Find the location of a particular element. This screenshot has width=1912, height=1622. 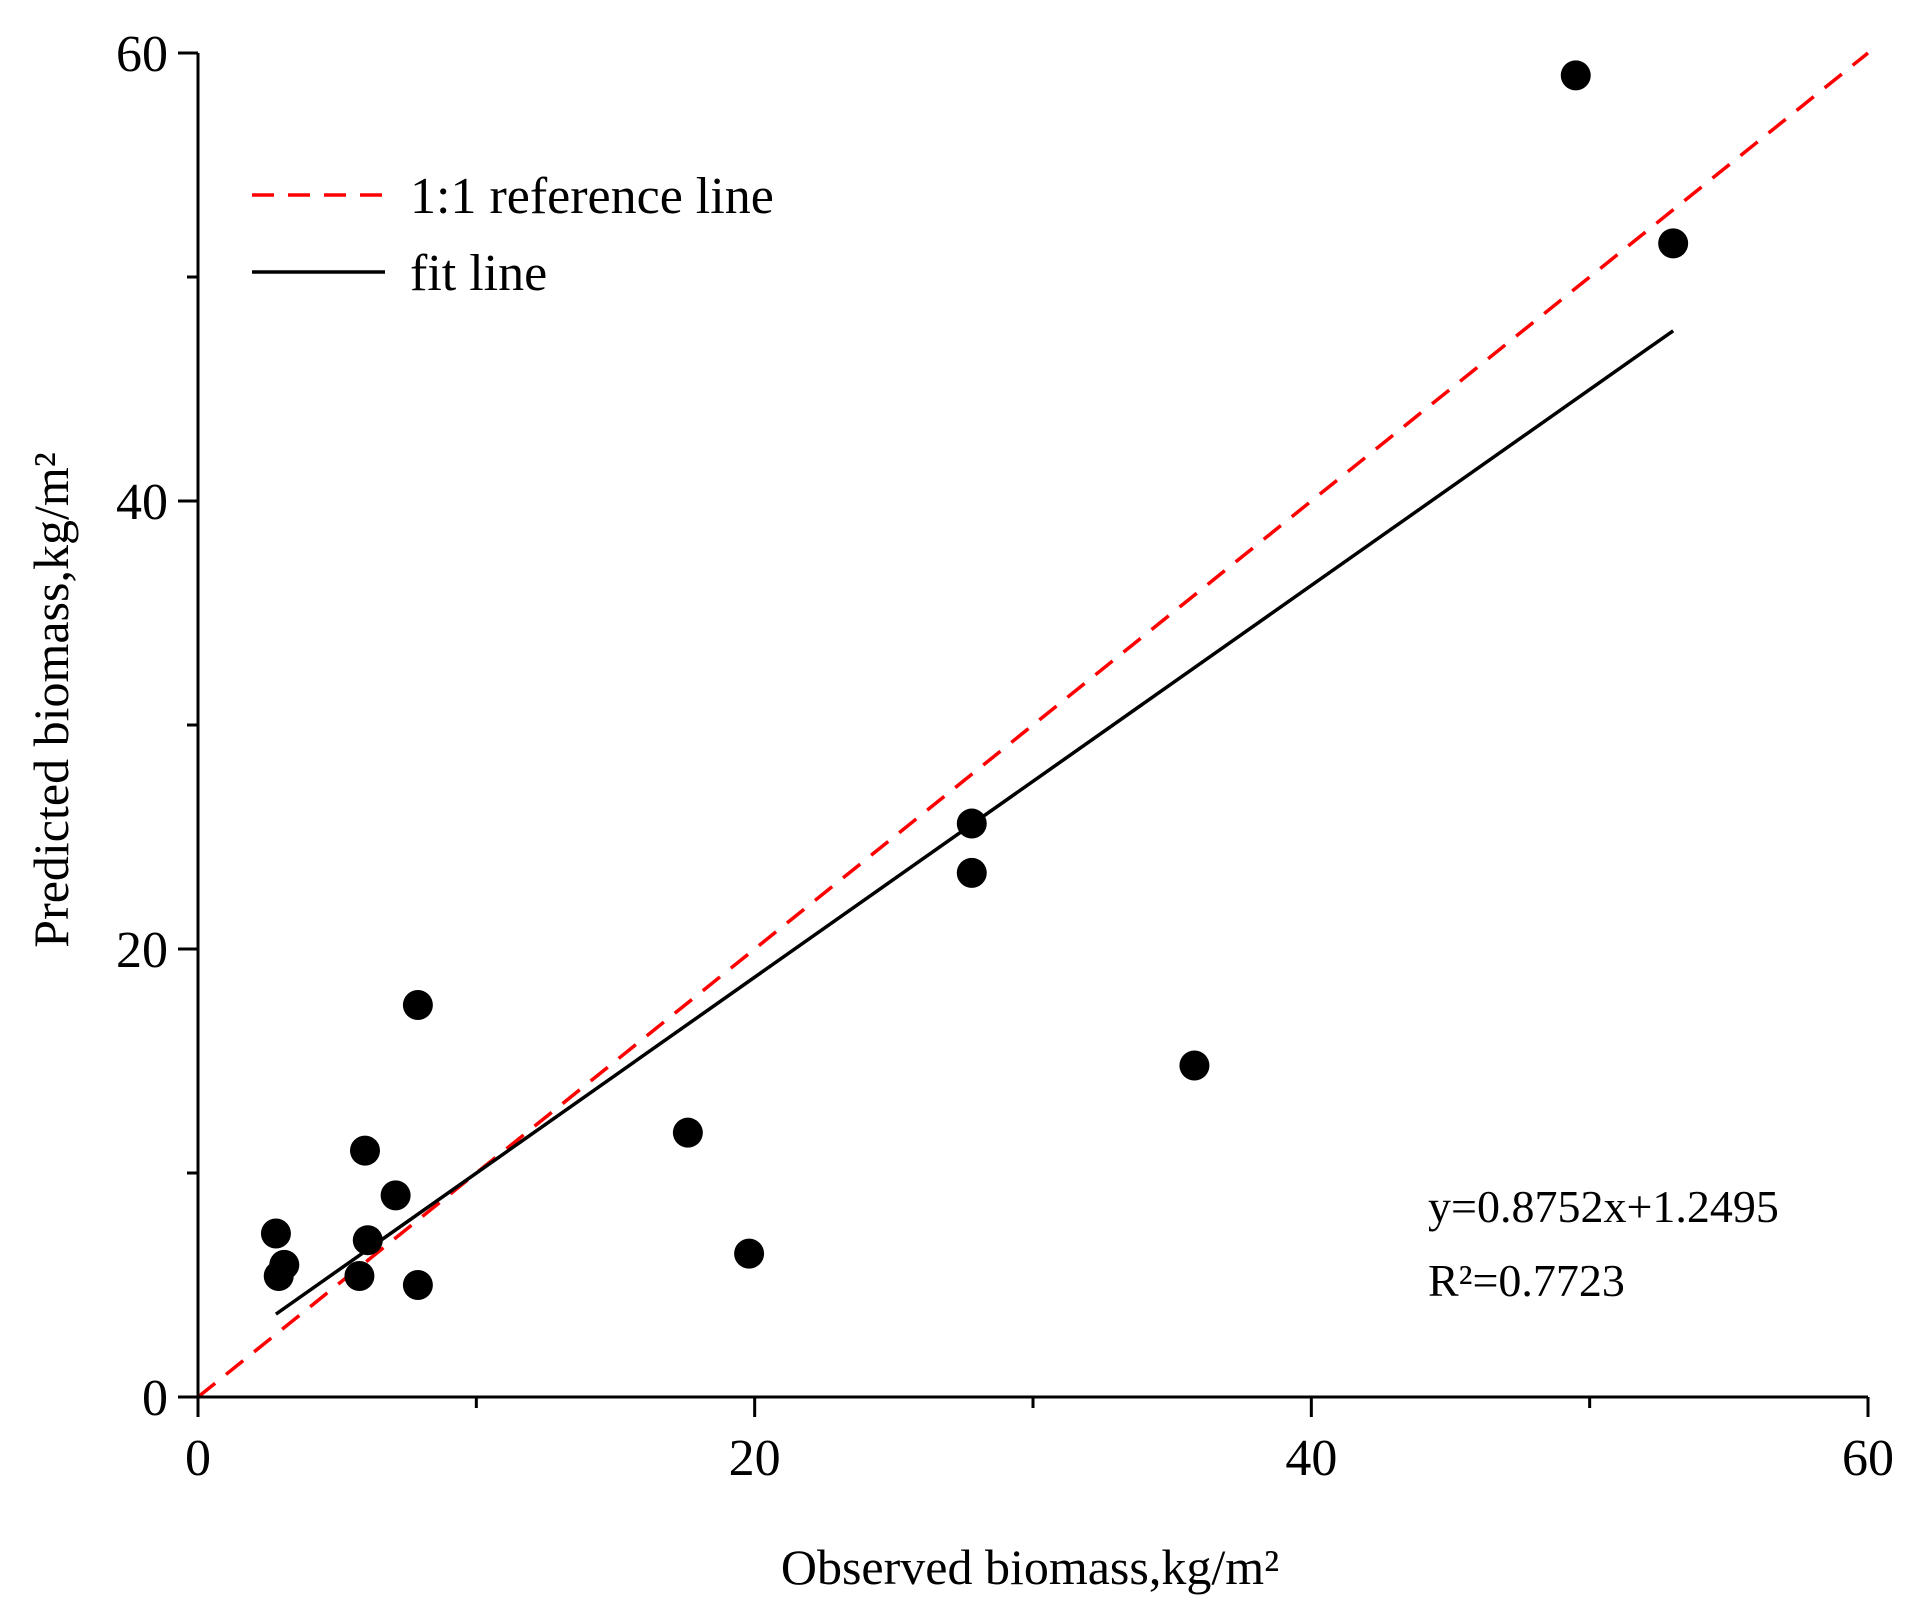

regression-equation: y=0.8752x+1.2495 is located at coordinates (1603, 1206).